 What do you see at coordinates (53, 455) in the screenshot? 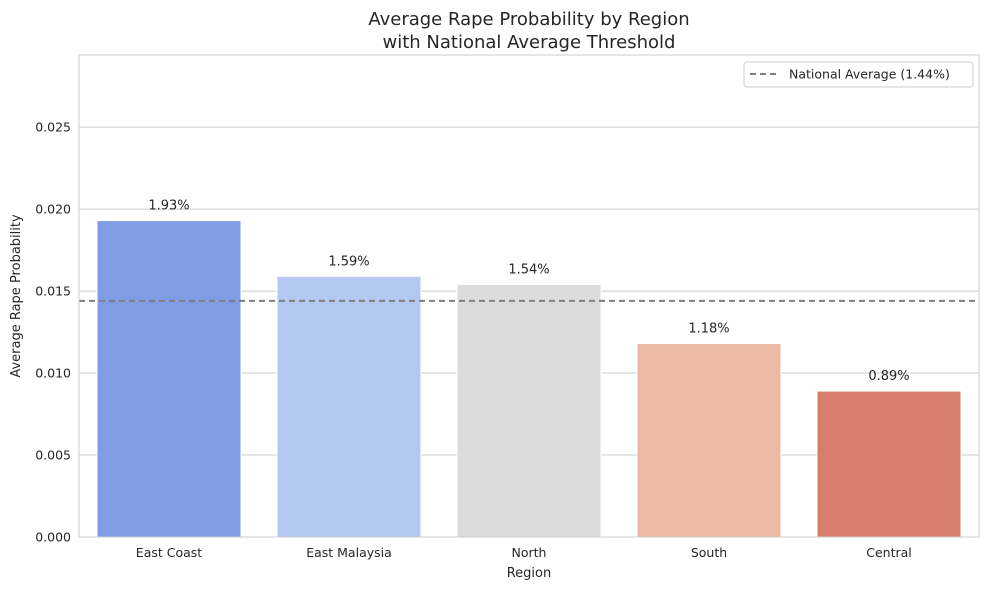
I see `y-tick-label: 0.005` at bounding box center [53, 455].